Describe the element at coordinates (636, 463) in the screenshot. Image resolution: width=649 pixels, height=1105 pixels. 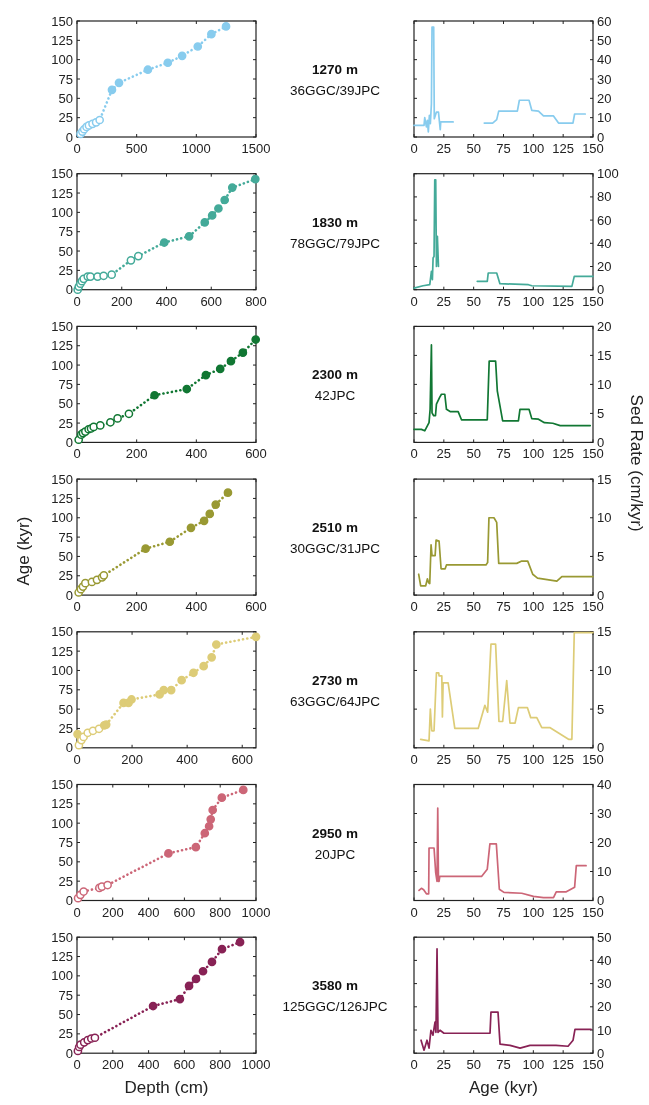
I see `y2-axis-title: Sed Rate (cm/kyr)` at that location.